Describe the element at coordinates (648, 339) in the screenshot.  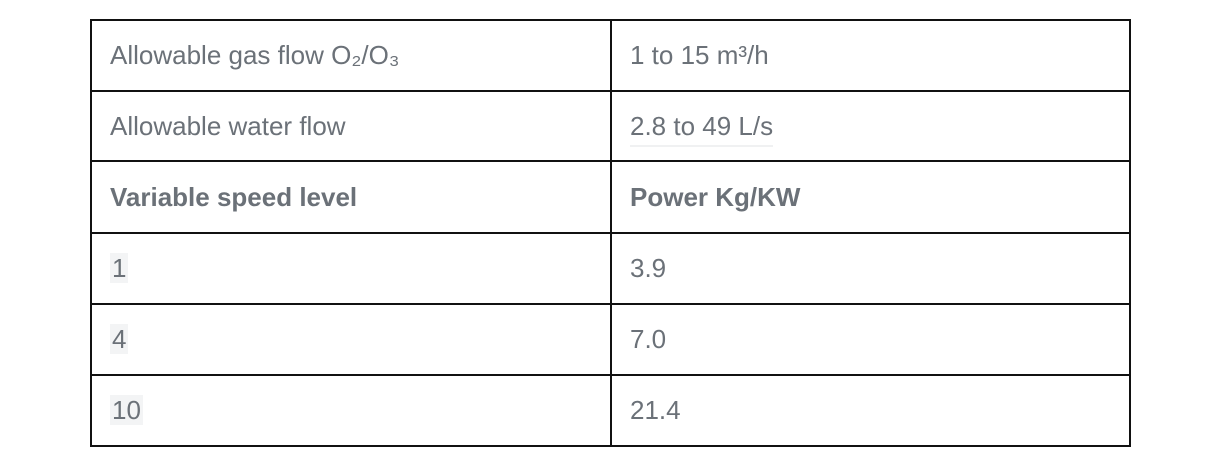
I see `power-value: 7.0` at that location.